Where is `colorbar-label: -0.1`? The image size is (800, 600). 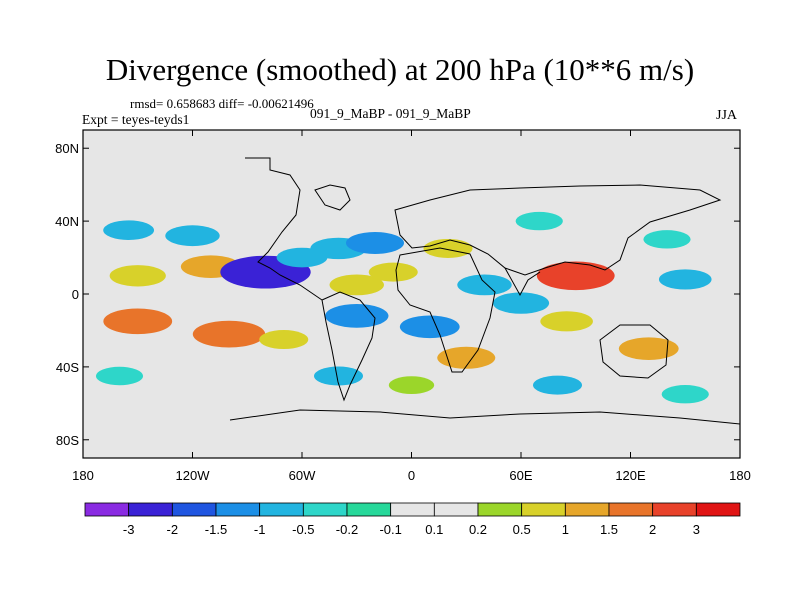
colorbar-label: -0.1 is located at coordinates (390, 529).